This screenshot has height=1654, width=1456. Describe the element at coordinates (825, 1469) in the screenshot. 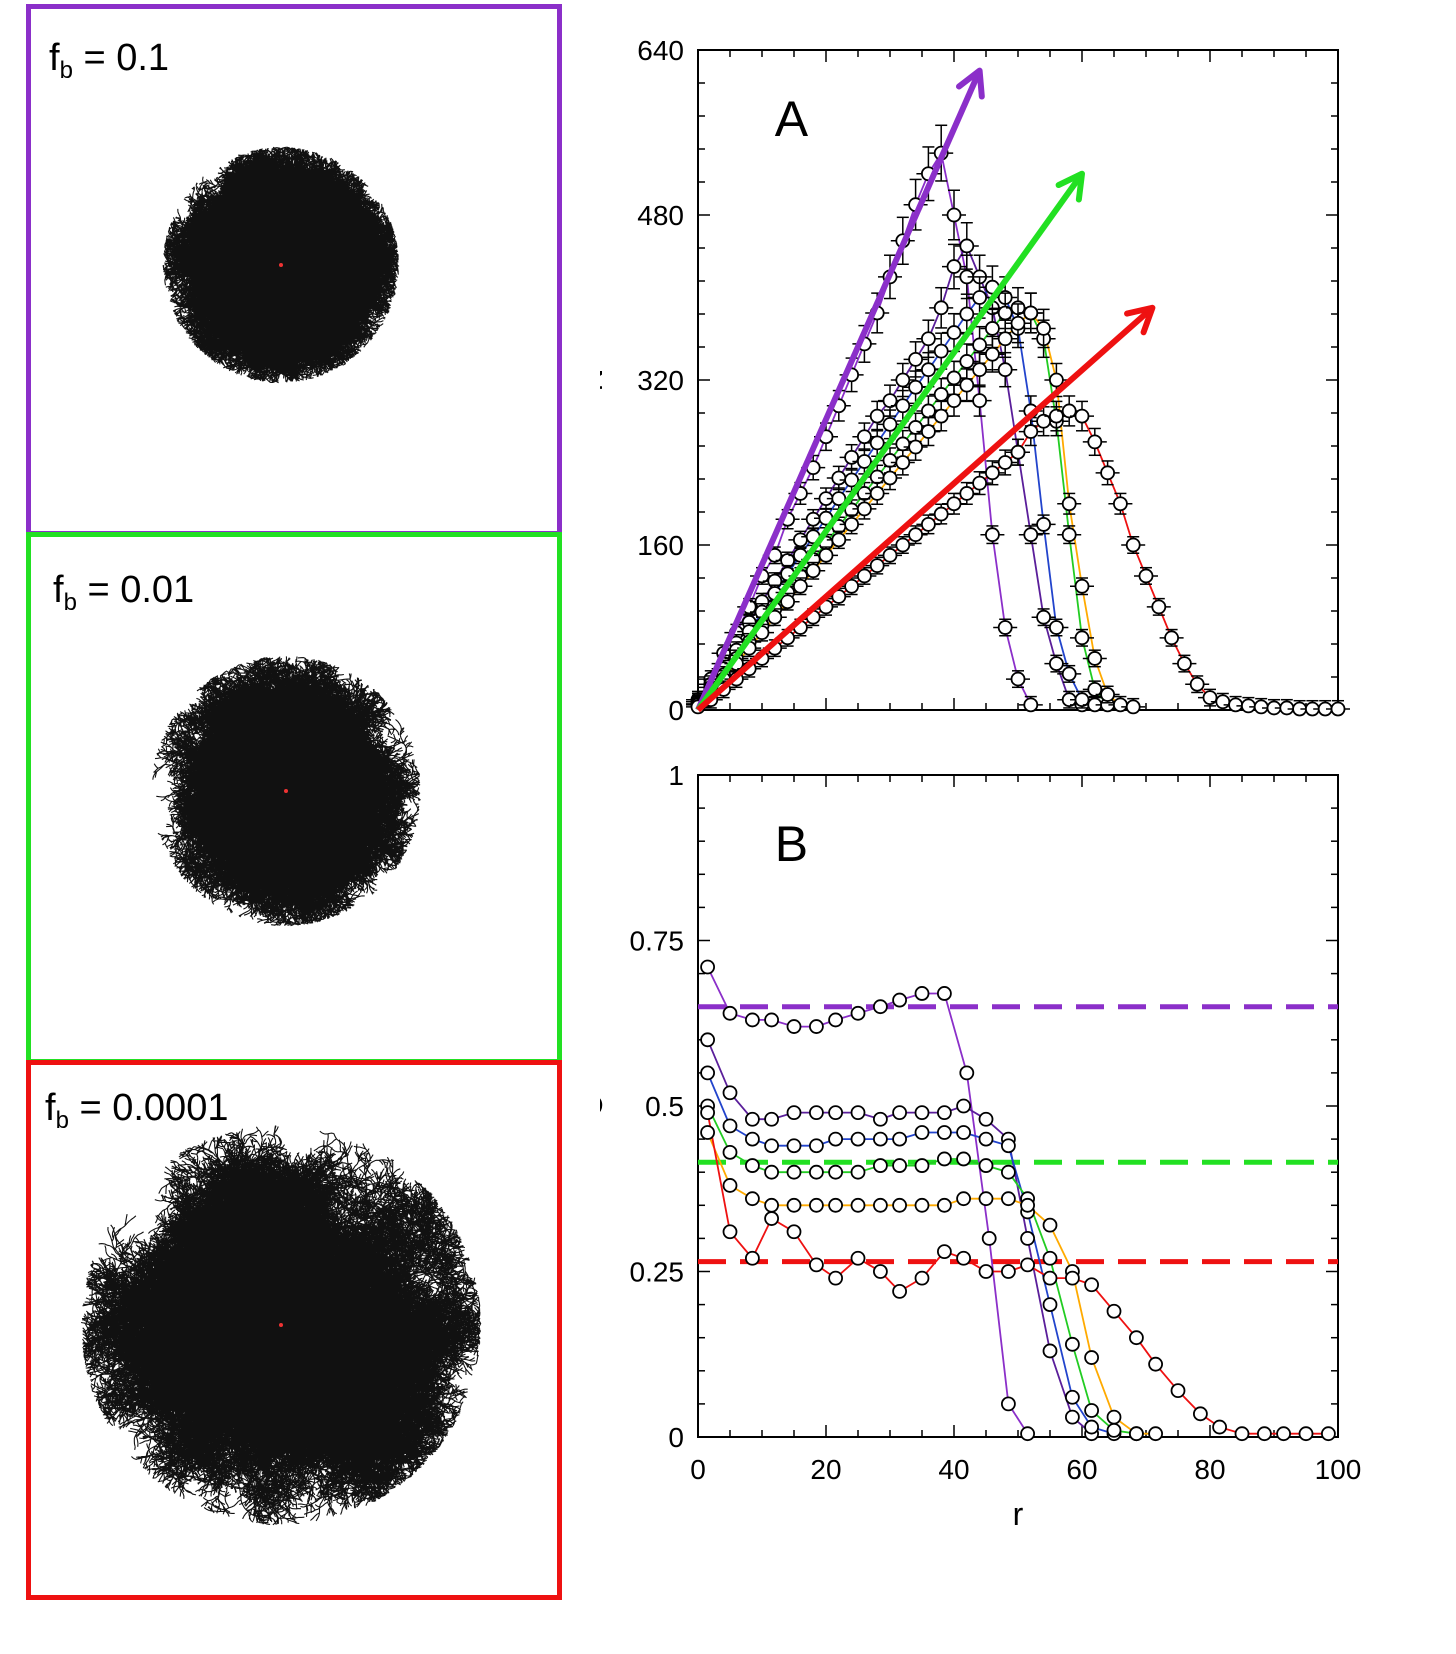

I see `x-tick-label: 20` at that location.